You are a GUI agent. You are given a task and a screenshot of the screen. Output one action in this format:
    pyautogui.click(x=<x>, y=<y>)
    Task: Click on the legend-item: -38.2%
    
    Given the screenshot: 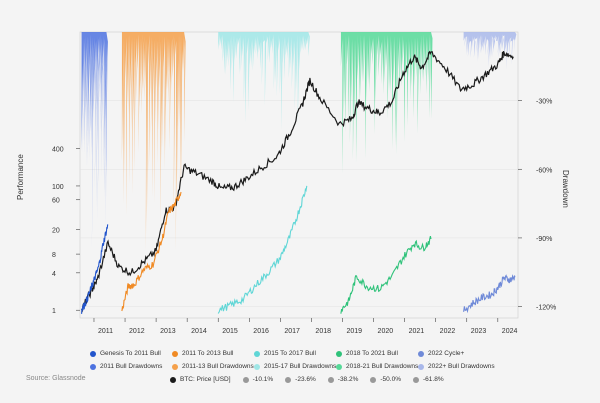 What is the action you would take?
    pyautogui.click(x=343, y=379)
    